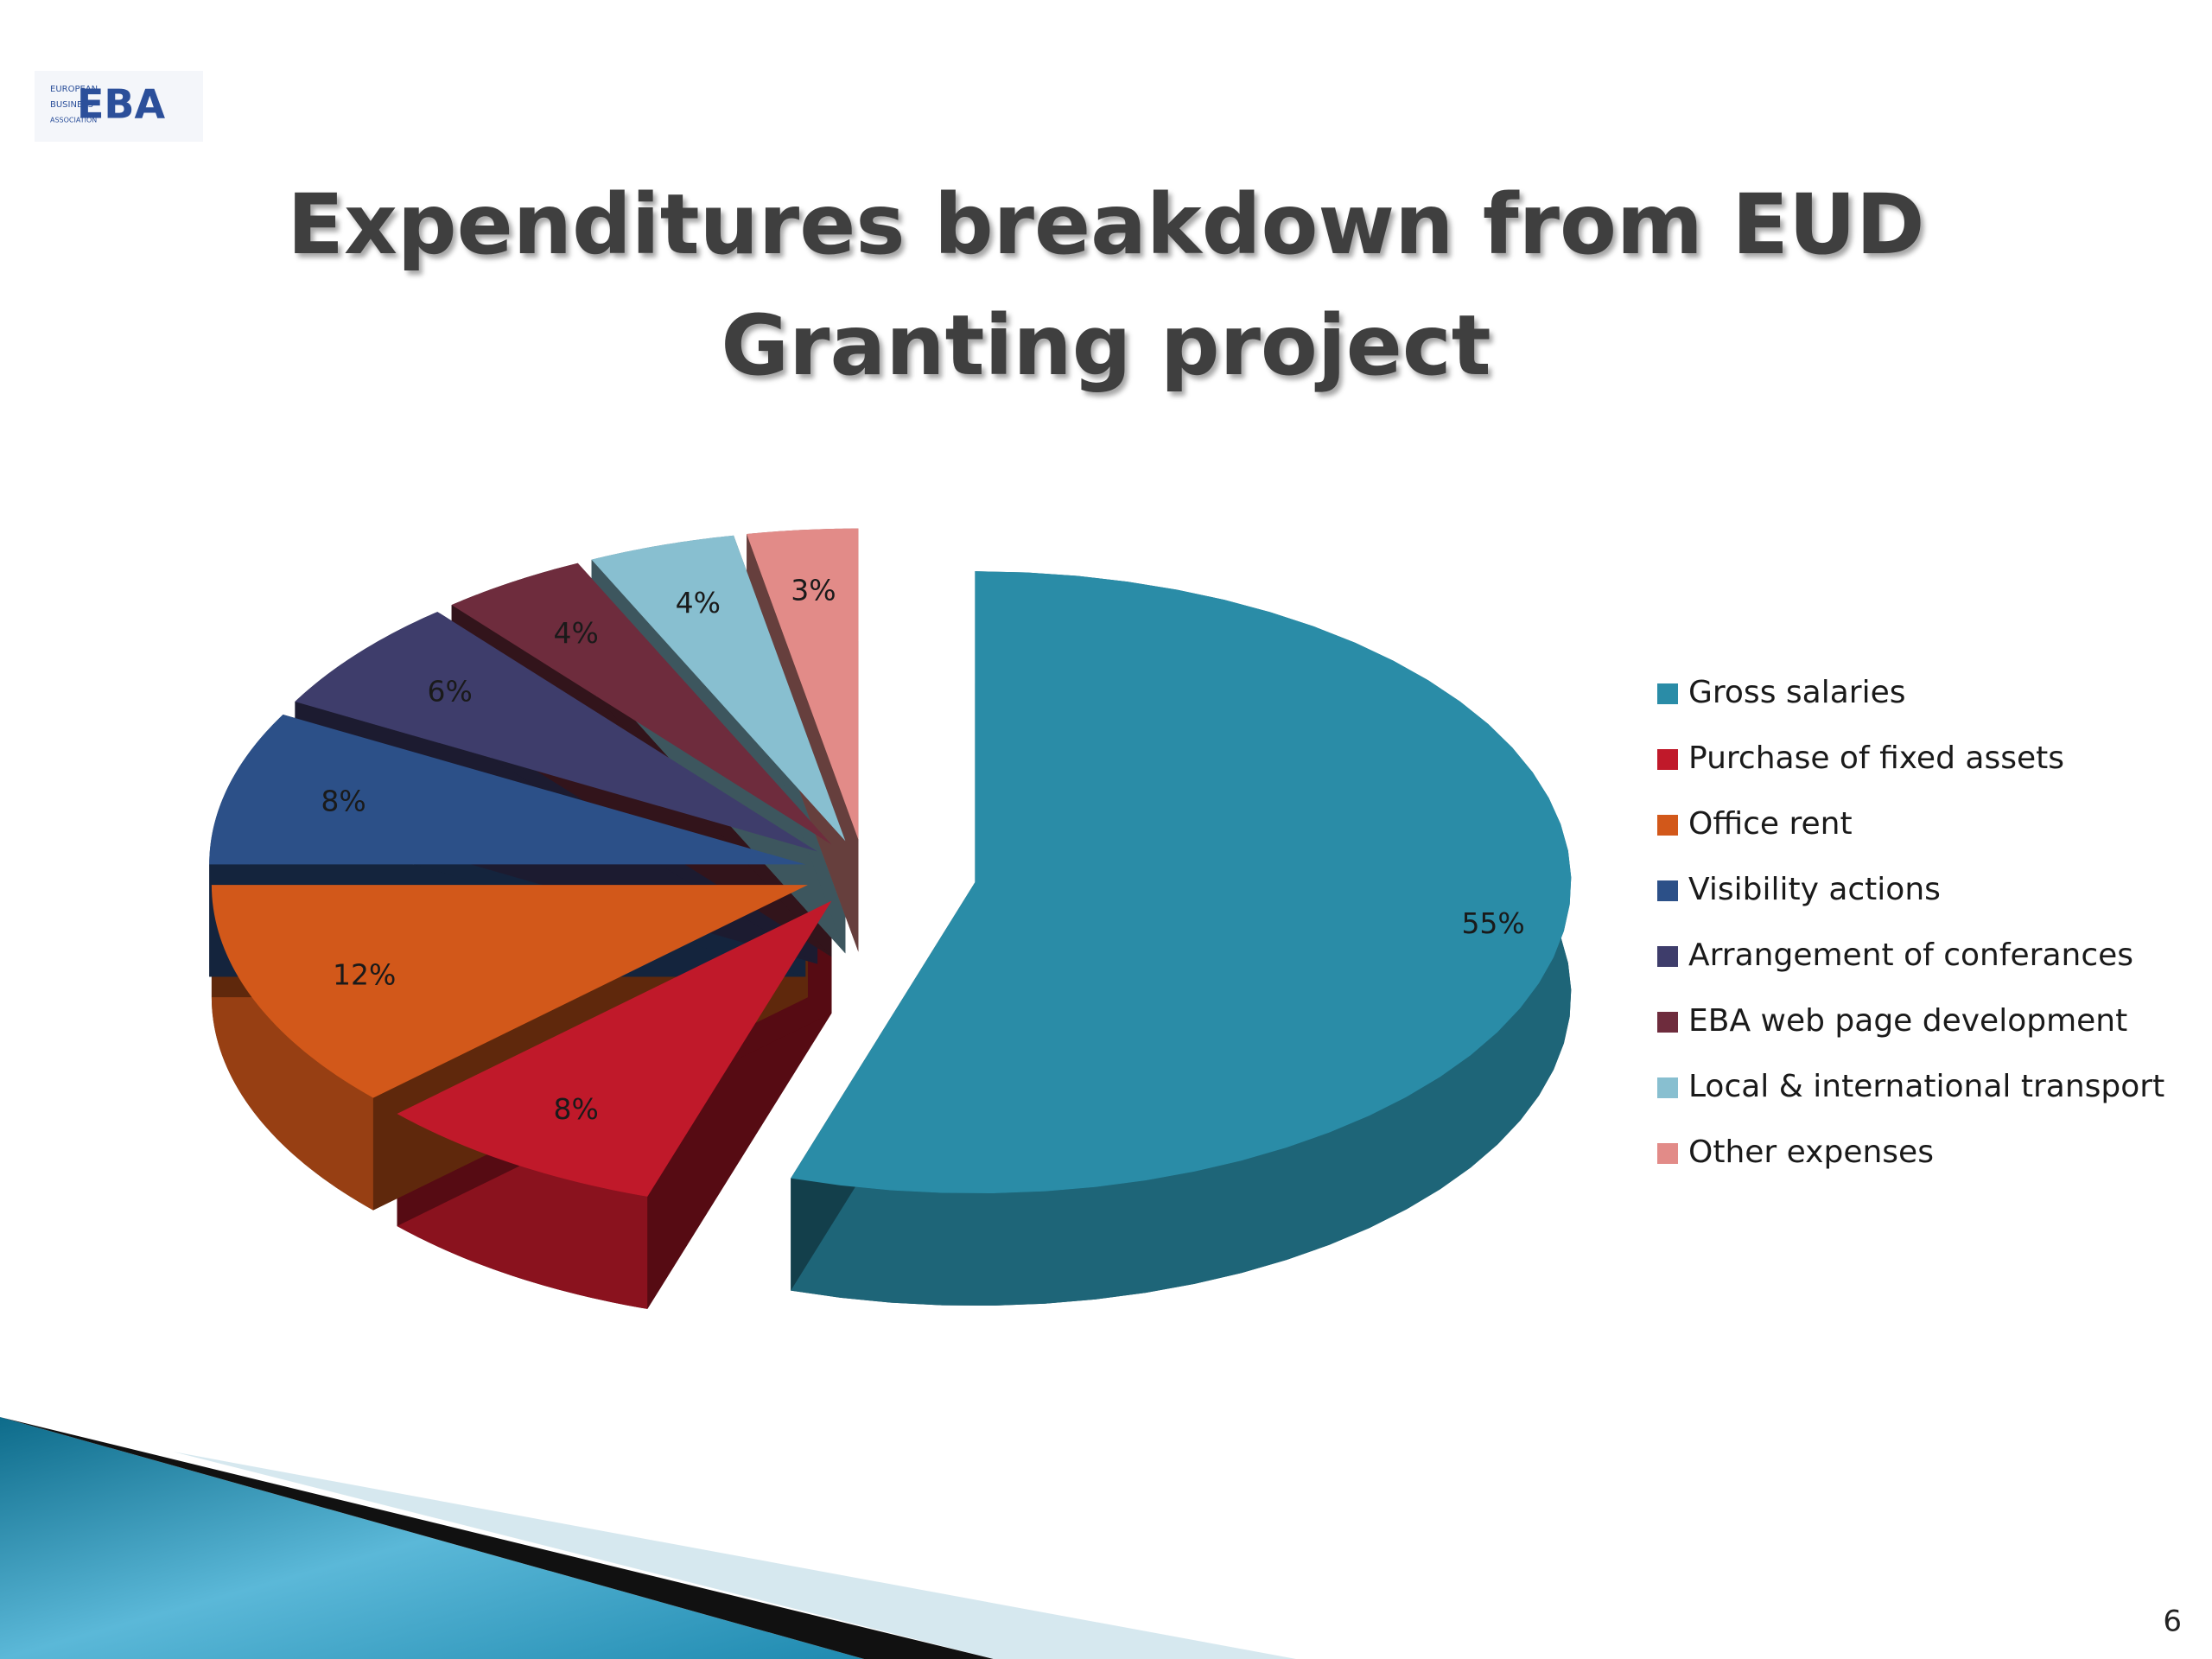  What do you see at coordinates (1926, 1086) in the screenshot?
I see `legend-label: Local & international transport` at bounding box center [1926, 1086].